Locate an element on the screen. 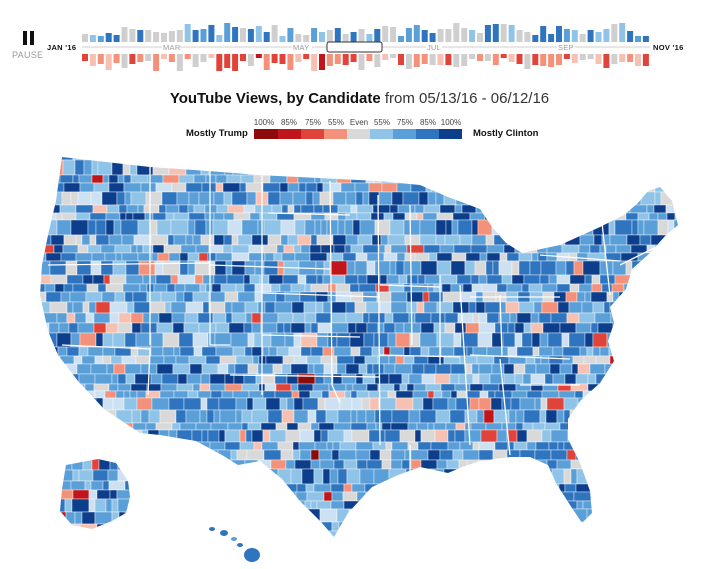 This screenshot has width=719, height=569. timeline-range-handle is located at coordinates (354, 47).